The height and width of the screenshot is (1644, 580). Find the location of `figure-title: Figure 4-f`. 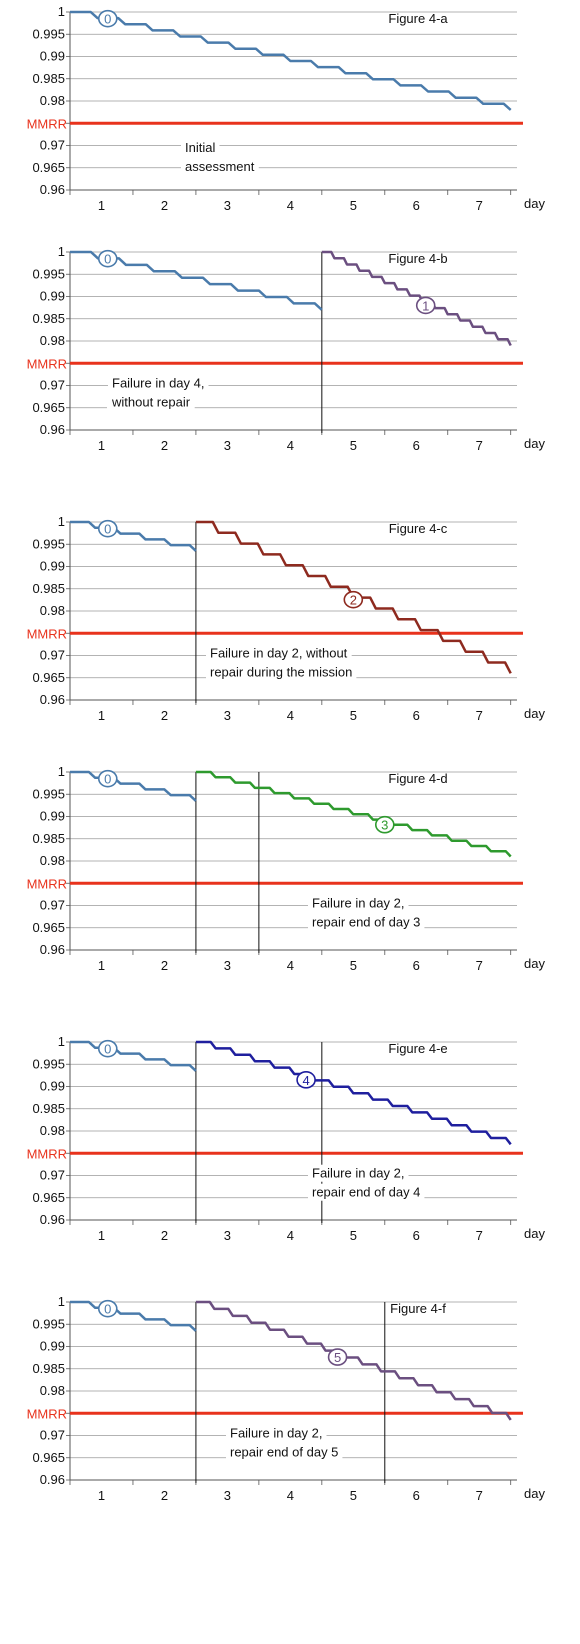

figure-title: Figure 4-f is located at coordinates (418, 1308).